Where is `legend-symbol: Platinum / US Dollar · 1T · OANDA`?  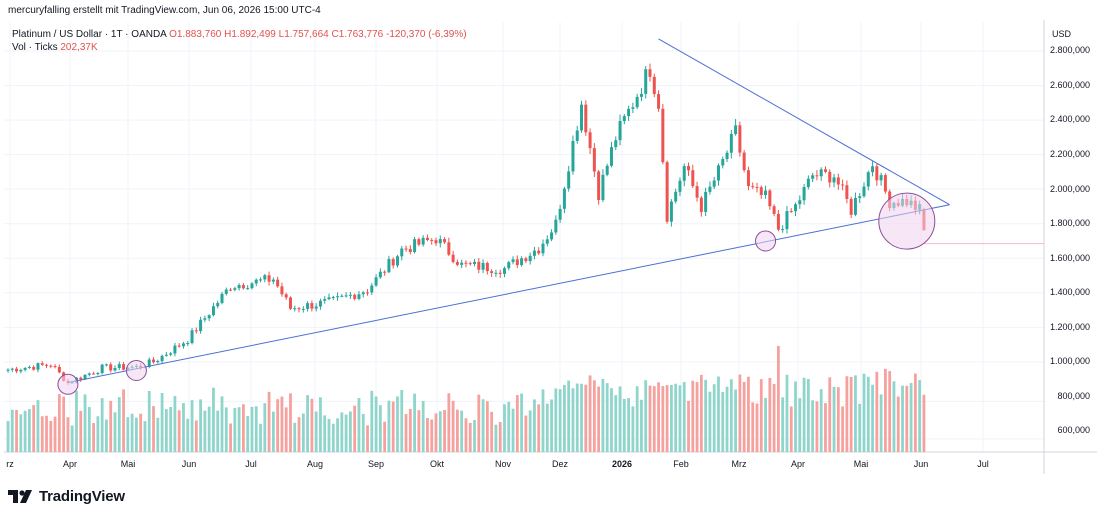 legend-symbol: Platinum / US Dollar · 1T · OANDA is located at coordinates (89, 34).